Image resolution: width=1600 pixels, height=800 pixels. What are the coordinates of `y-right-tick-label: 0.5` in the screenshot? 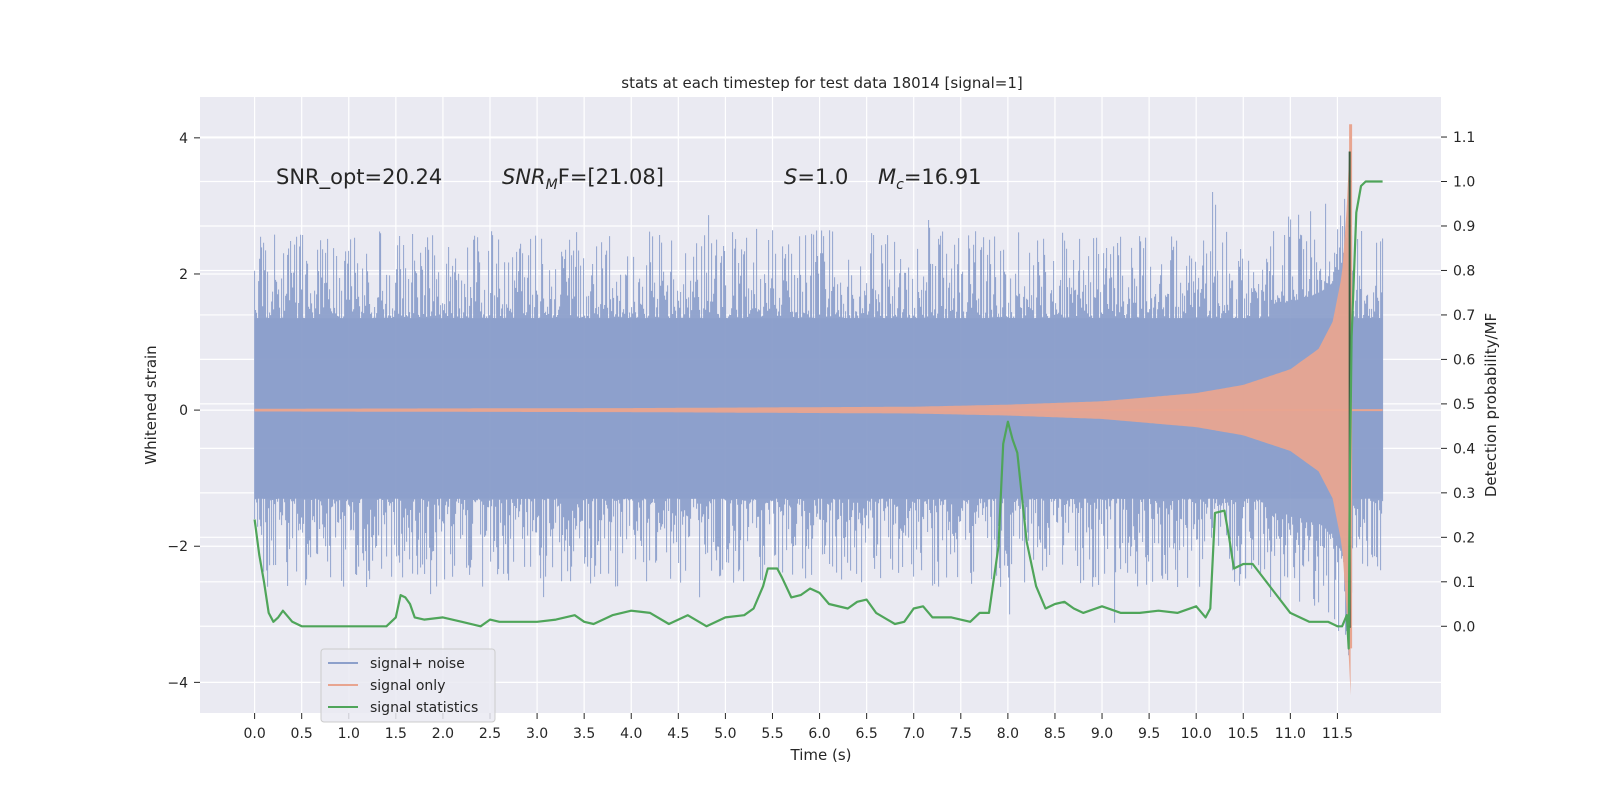 It's located at (1464, 405).